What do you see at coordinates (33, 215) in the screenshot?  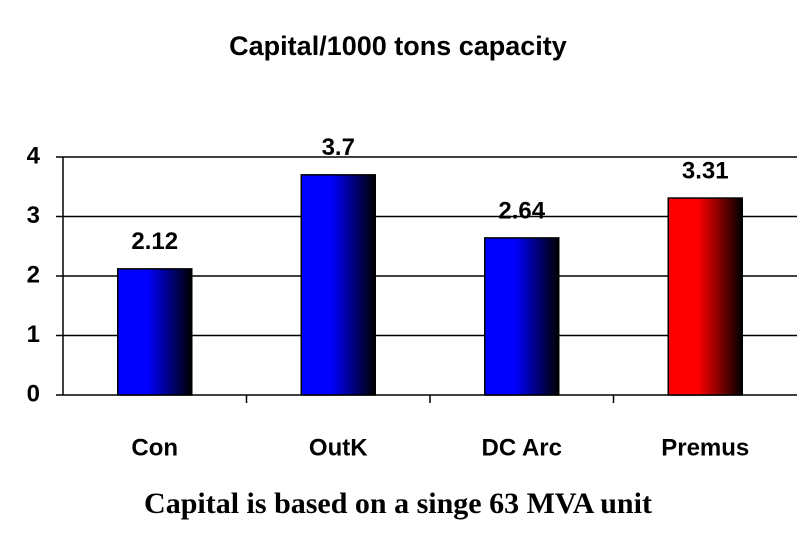 I see `y-tick-label: 3` at bounding box center [33, 215].